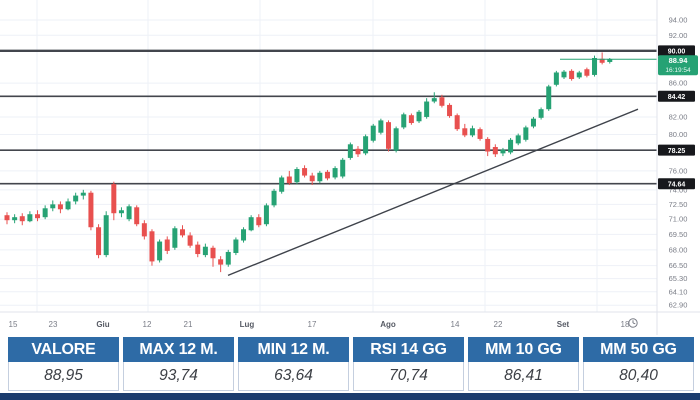  Describe the element at coordinates (293, 376) in the screenshot. I see `table-value-cell: 63,64` at that location.